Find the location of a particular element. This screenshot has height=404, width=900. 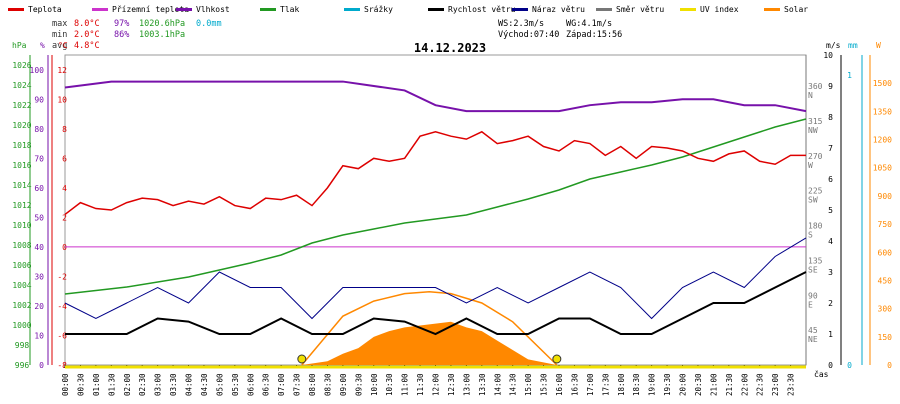

time-tick-label: 02:00 is located at coordinates (127, 384).